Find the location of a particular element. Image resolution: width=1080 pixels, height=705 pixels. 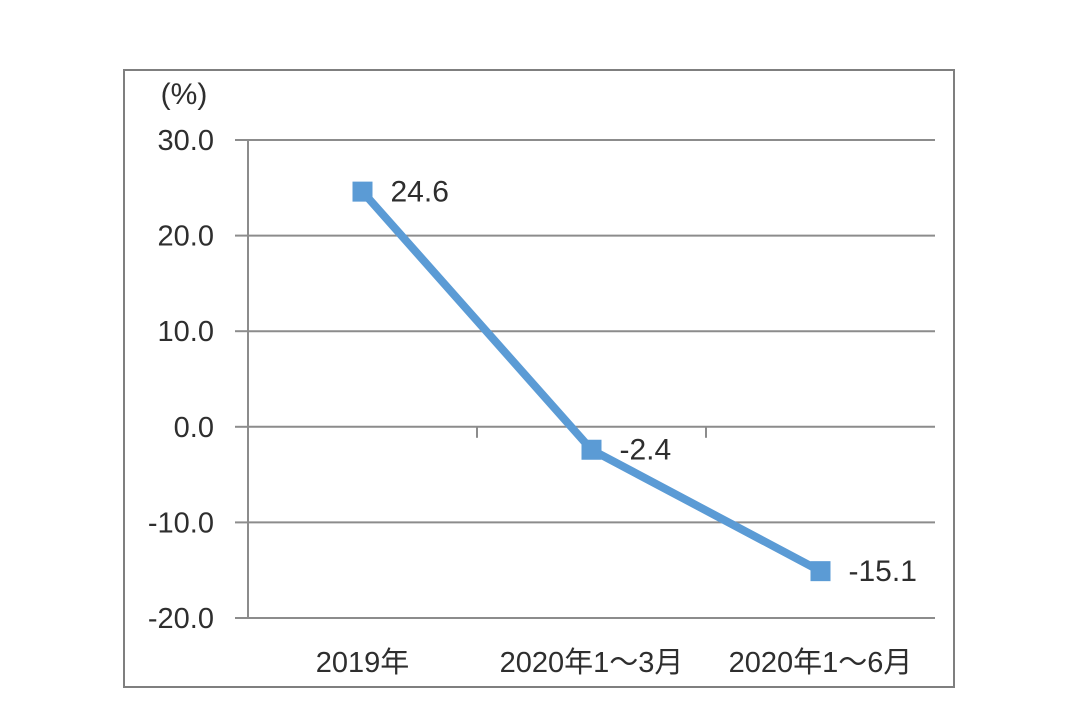

x-axis-label: 2019年 is located at coordinates (363, 662).